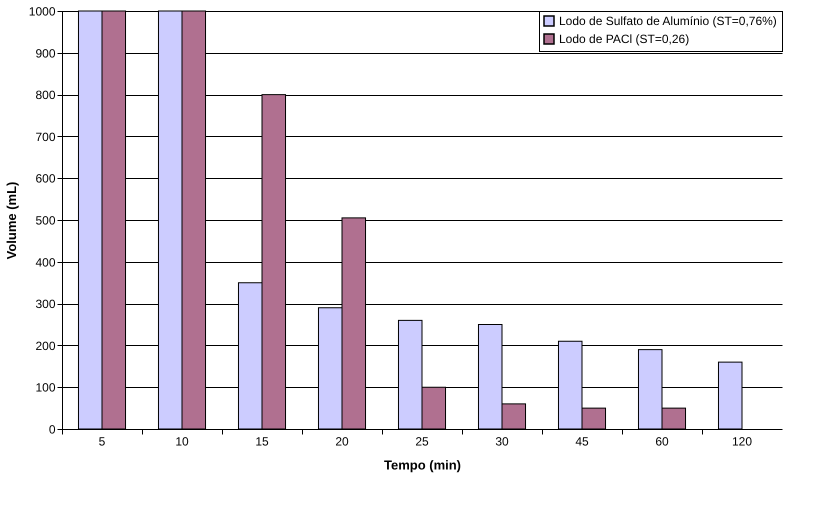 The height and width of the screenshot is (506, 820). Describe the element at coordinates (45, 304) in the screenshot. I see `y-tick-label: 300` at that location.